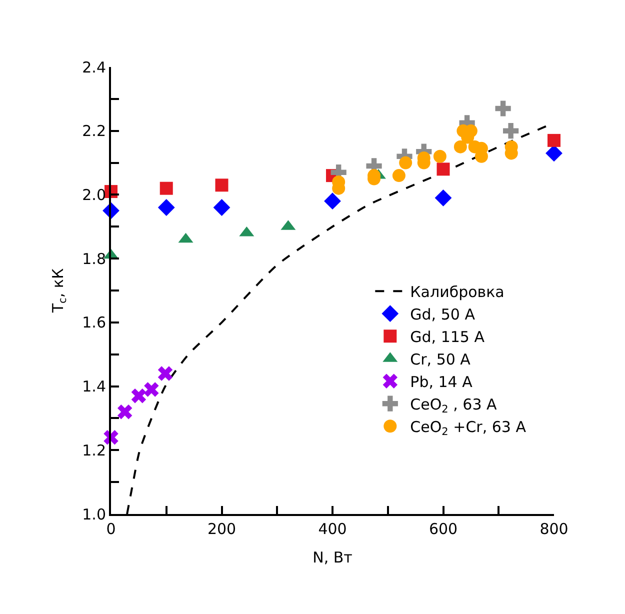 This screenshot has width=625, height=614. What do you see at coordinates (468, 428) in the screenshot?
I see `legend-label: CeO$_{2}$ +Cr, 63 A` at bounding box center [468, 428].